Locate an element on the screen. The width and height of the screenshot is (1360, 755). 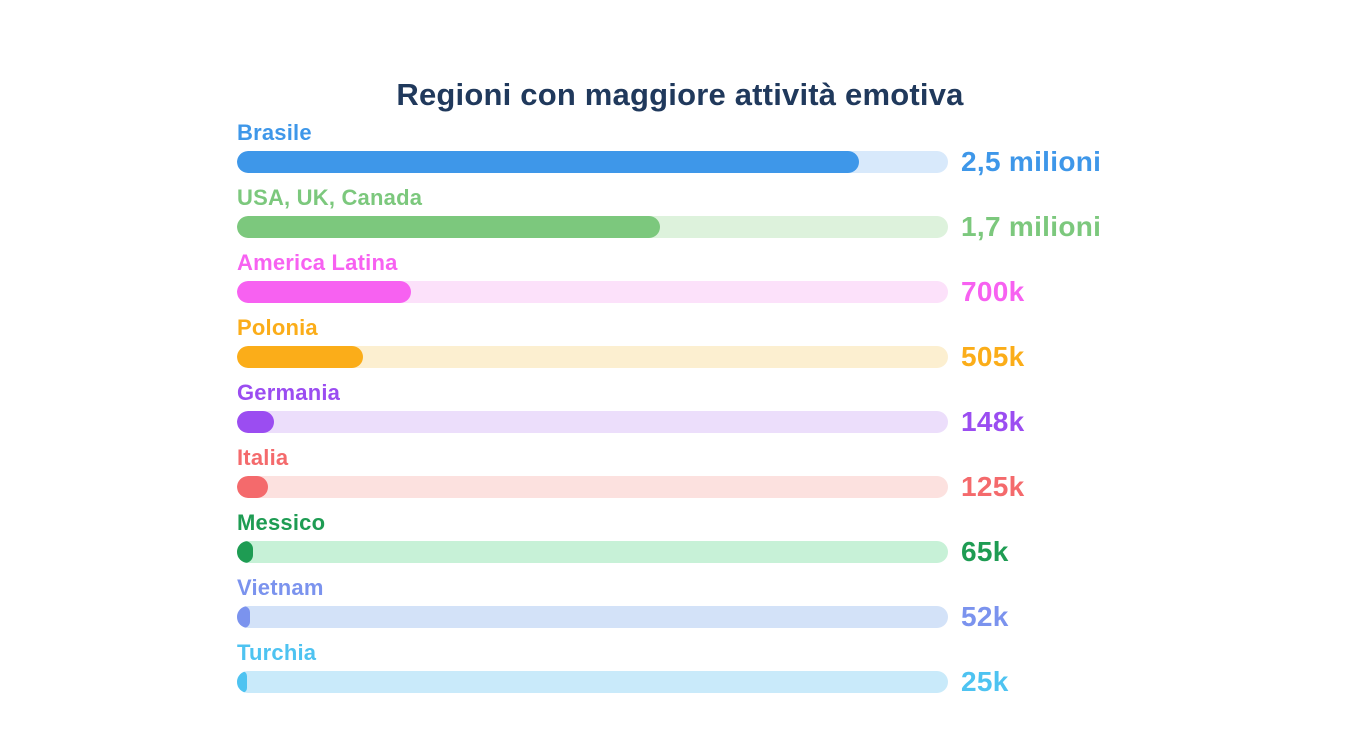
bar-value: 25k is located at coordinates (985, 681).